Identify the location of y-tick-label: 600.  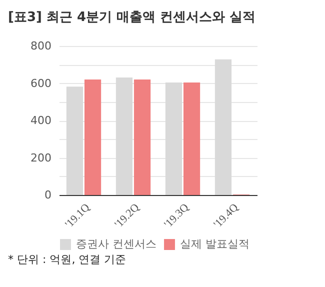
(41, 83).